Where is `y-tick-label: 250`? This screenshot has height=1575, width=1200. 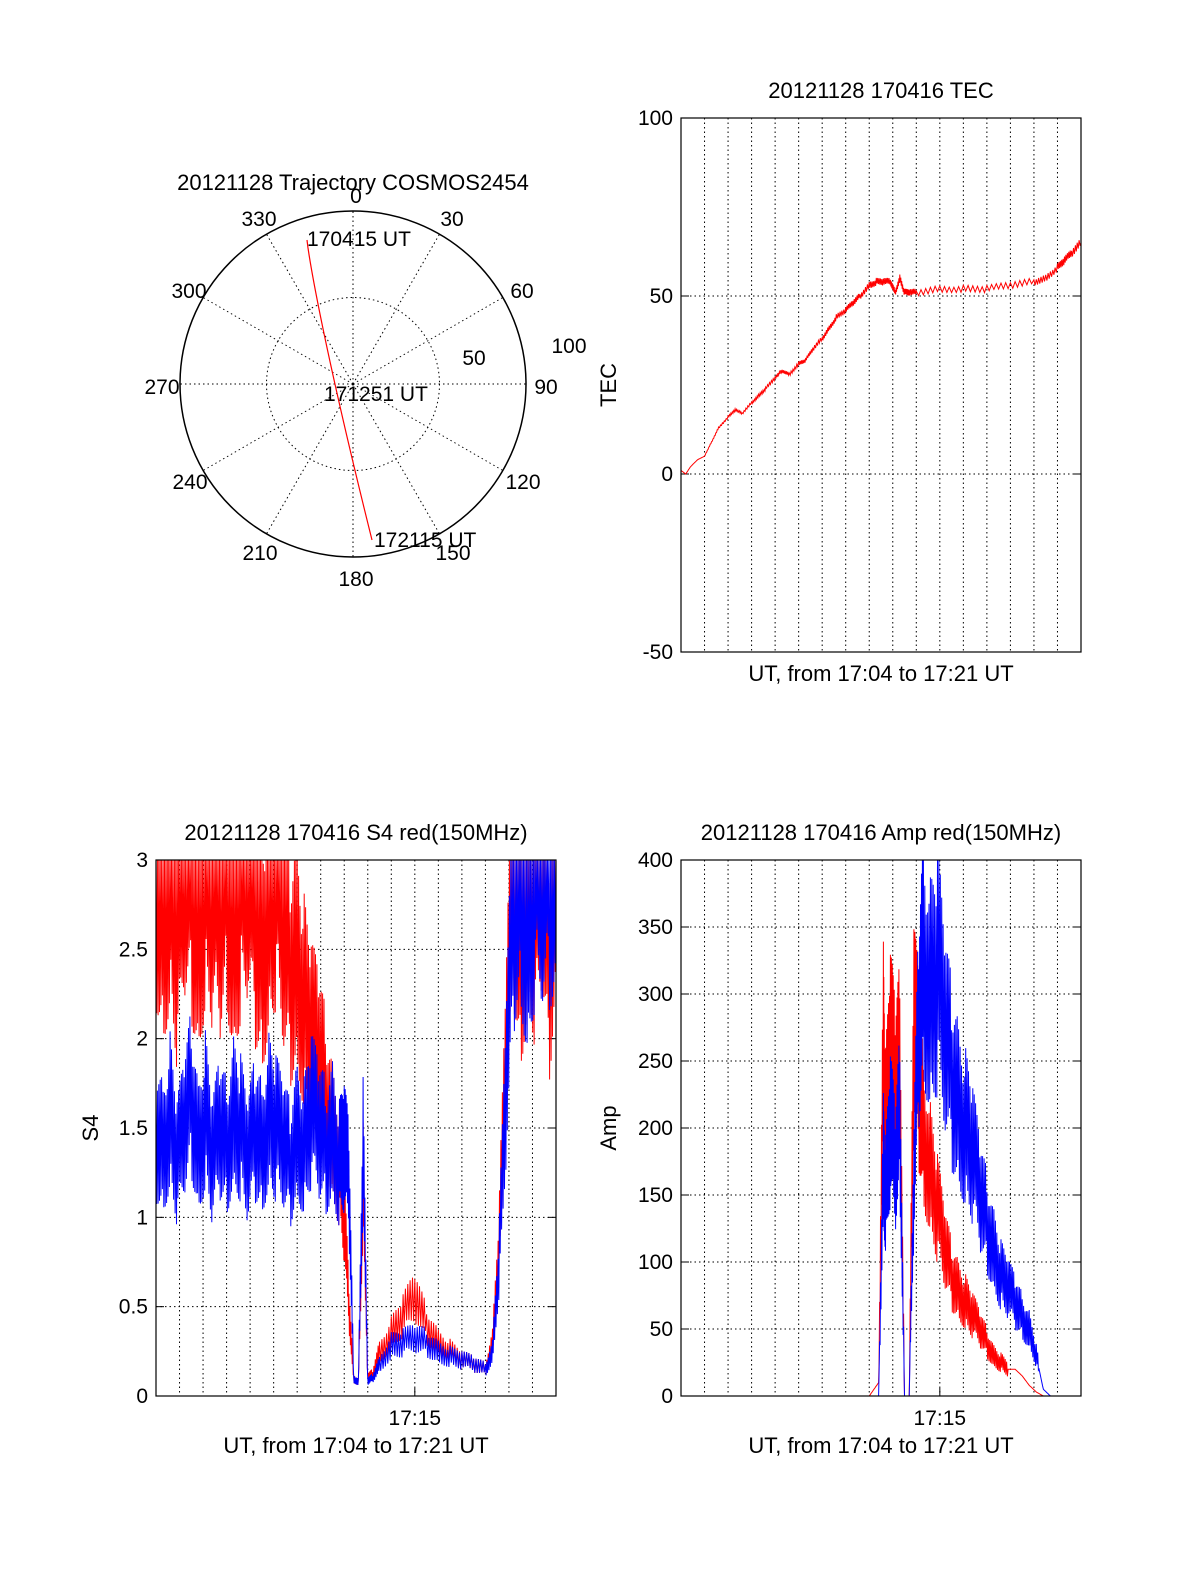
y-tick-label: 250 is located at coordinates (655, 1061).